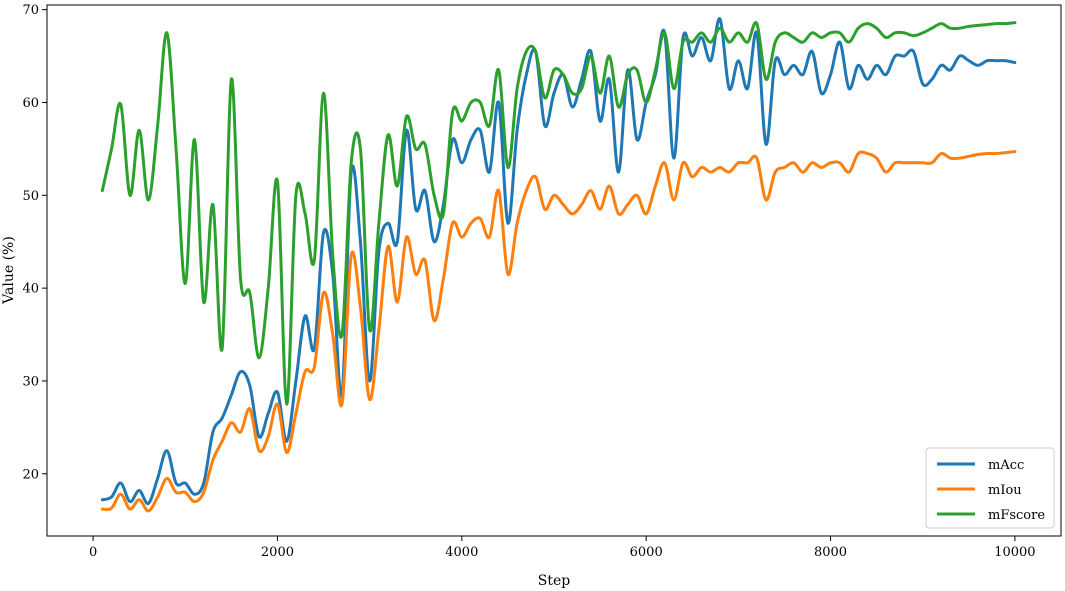 Image resolution: width=1065 pixels, height=591 pixels. I want to click on legend: mAcc mIou mFscore, so click(990, 488).